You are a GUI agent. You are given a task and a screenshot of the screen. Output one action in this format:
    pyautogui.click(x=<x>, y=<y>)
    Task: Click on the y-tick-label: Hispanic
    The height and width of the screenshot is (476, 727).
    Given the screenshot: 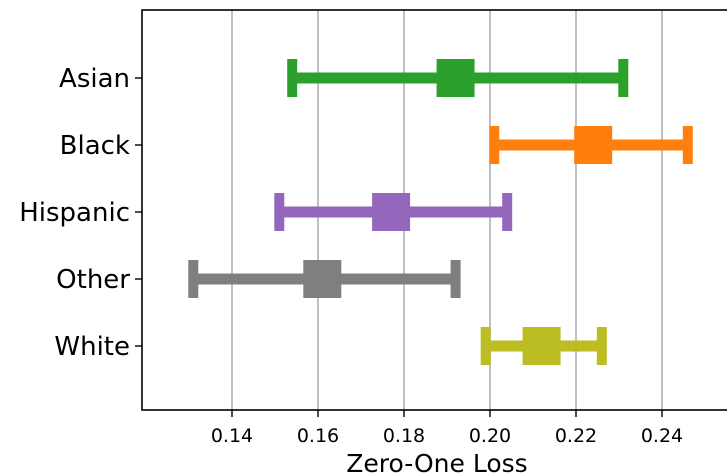 What is the action you would take?
    pyautogui.click(x=74, y=213)
    